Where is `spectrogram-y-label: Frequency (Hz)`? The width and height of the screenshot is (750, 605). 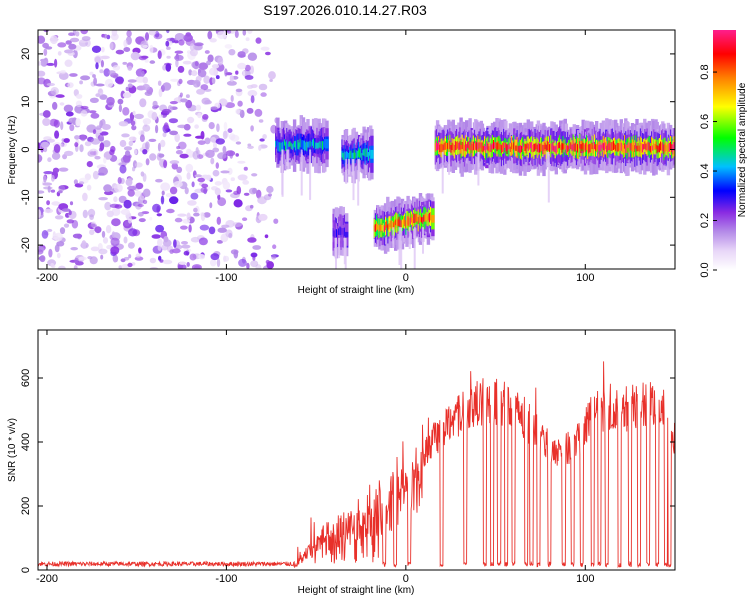
spectrogram-y-label: Frequency (Hz) is located at coordinates (12, 150).